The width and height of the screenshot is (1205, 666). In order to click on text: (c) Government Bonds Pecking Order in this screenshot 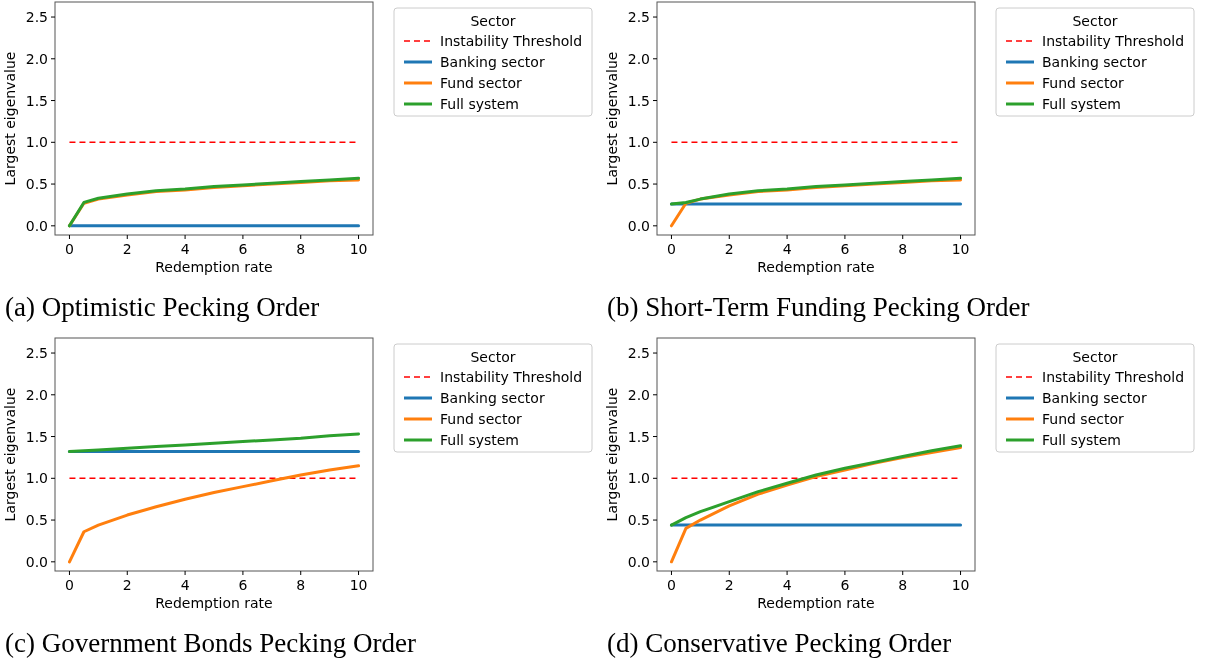, I will do `click(210, 643)`.